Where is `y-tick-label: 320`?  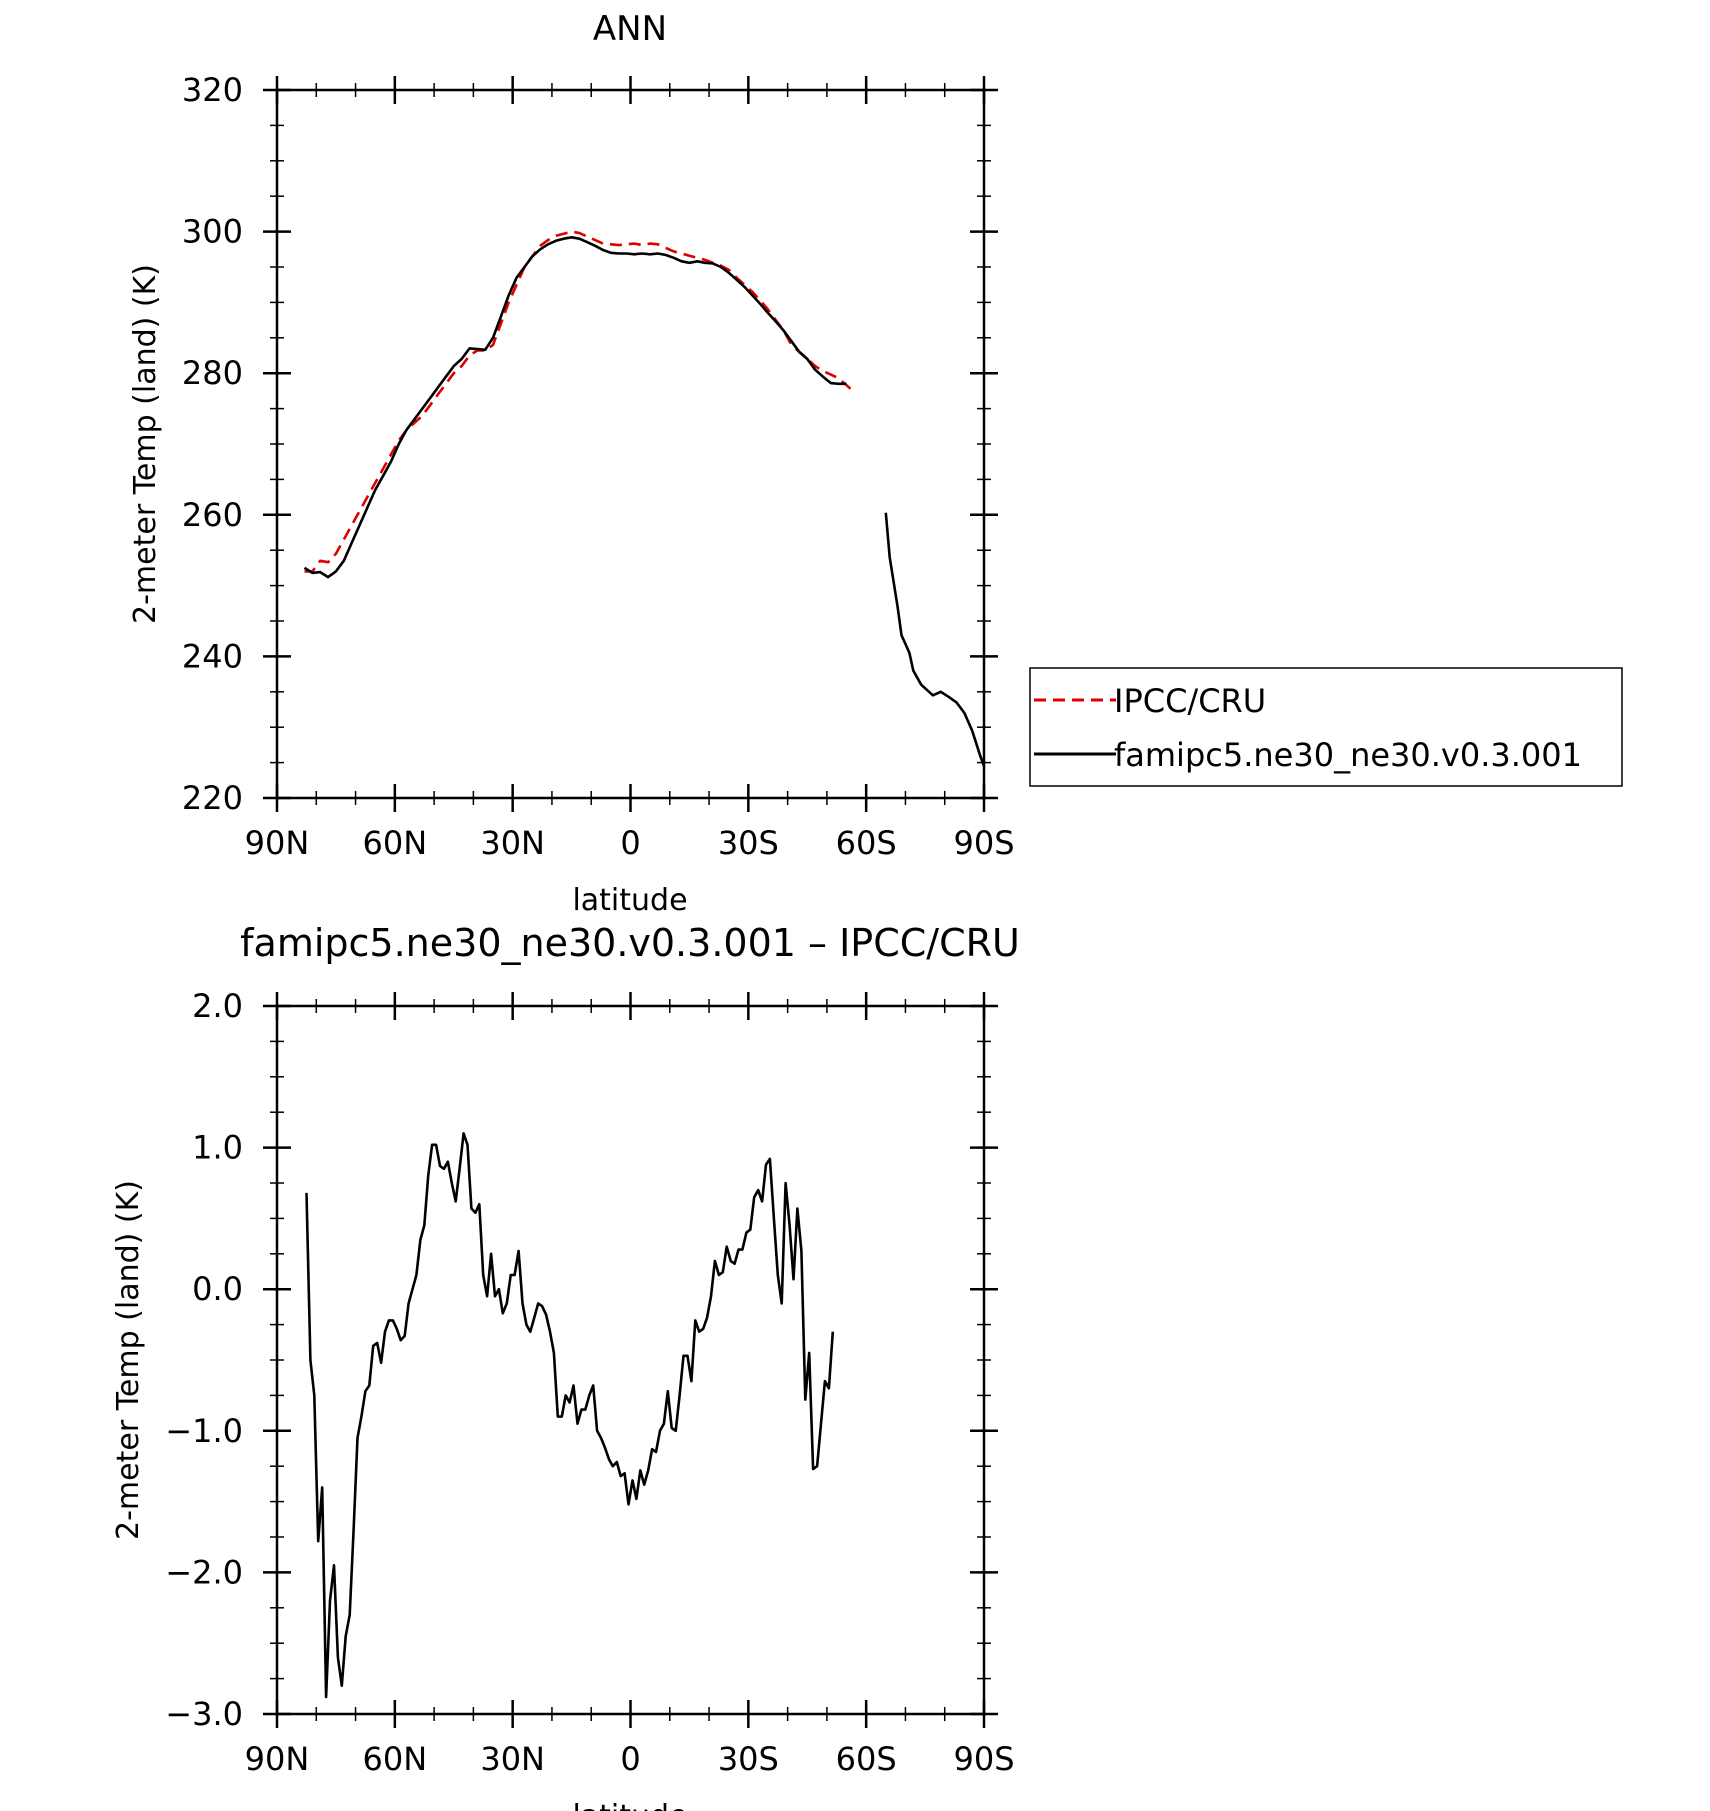
y-tick-label: 320 is located at coordinates (212, 90).